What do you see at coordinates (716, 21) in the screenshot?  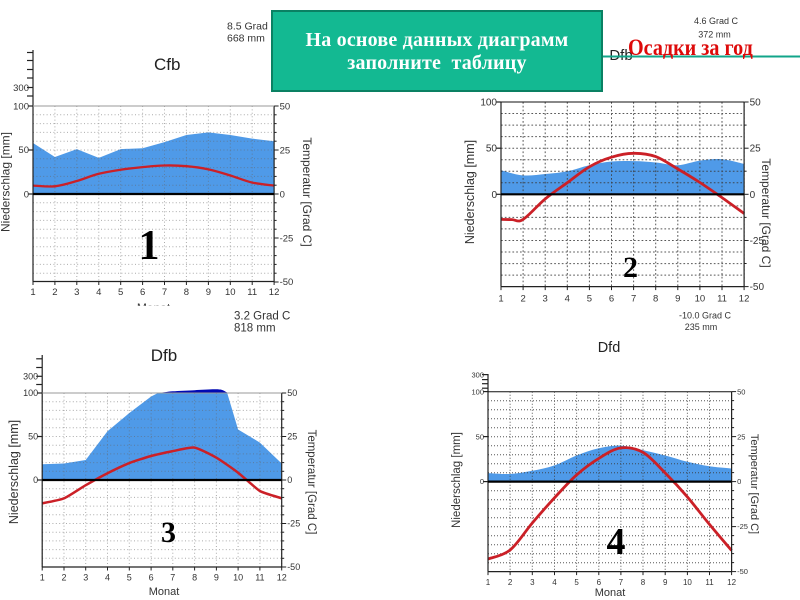 I see `svg-text: 4.6 Grad C` at bounding box center [716, 21].